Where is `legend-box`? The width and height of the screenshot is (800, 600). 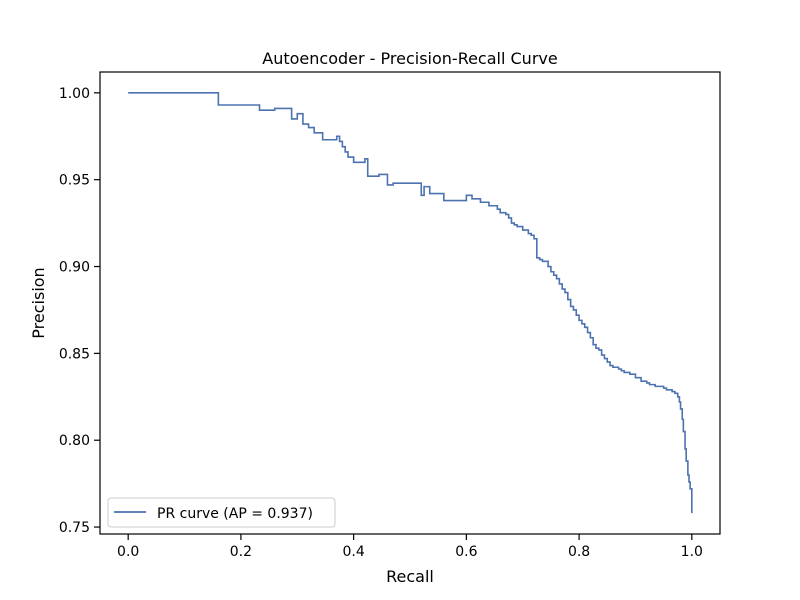 legend-box is located at coordinates (221, 512).